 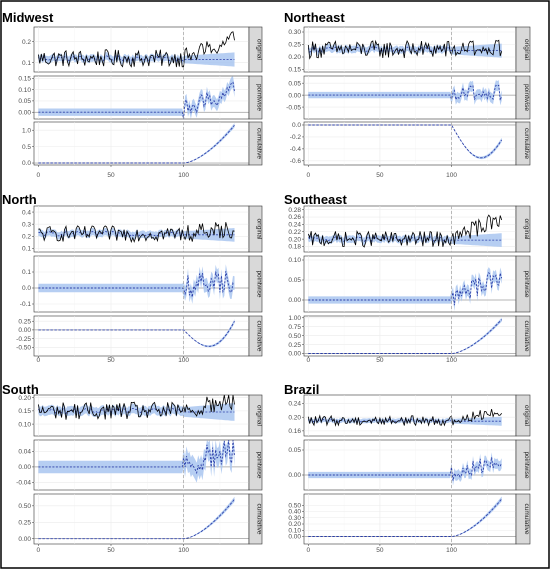 What do you see at coordinates (136, 411) in the screenshot?
I see `predicted-line` at bounding box center [136, 411].